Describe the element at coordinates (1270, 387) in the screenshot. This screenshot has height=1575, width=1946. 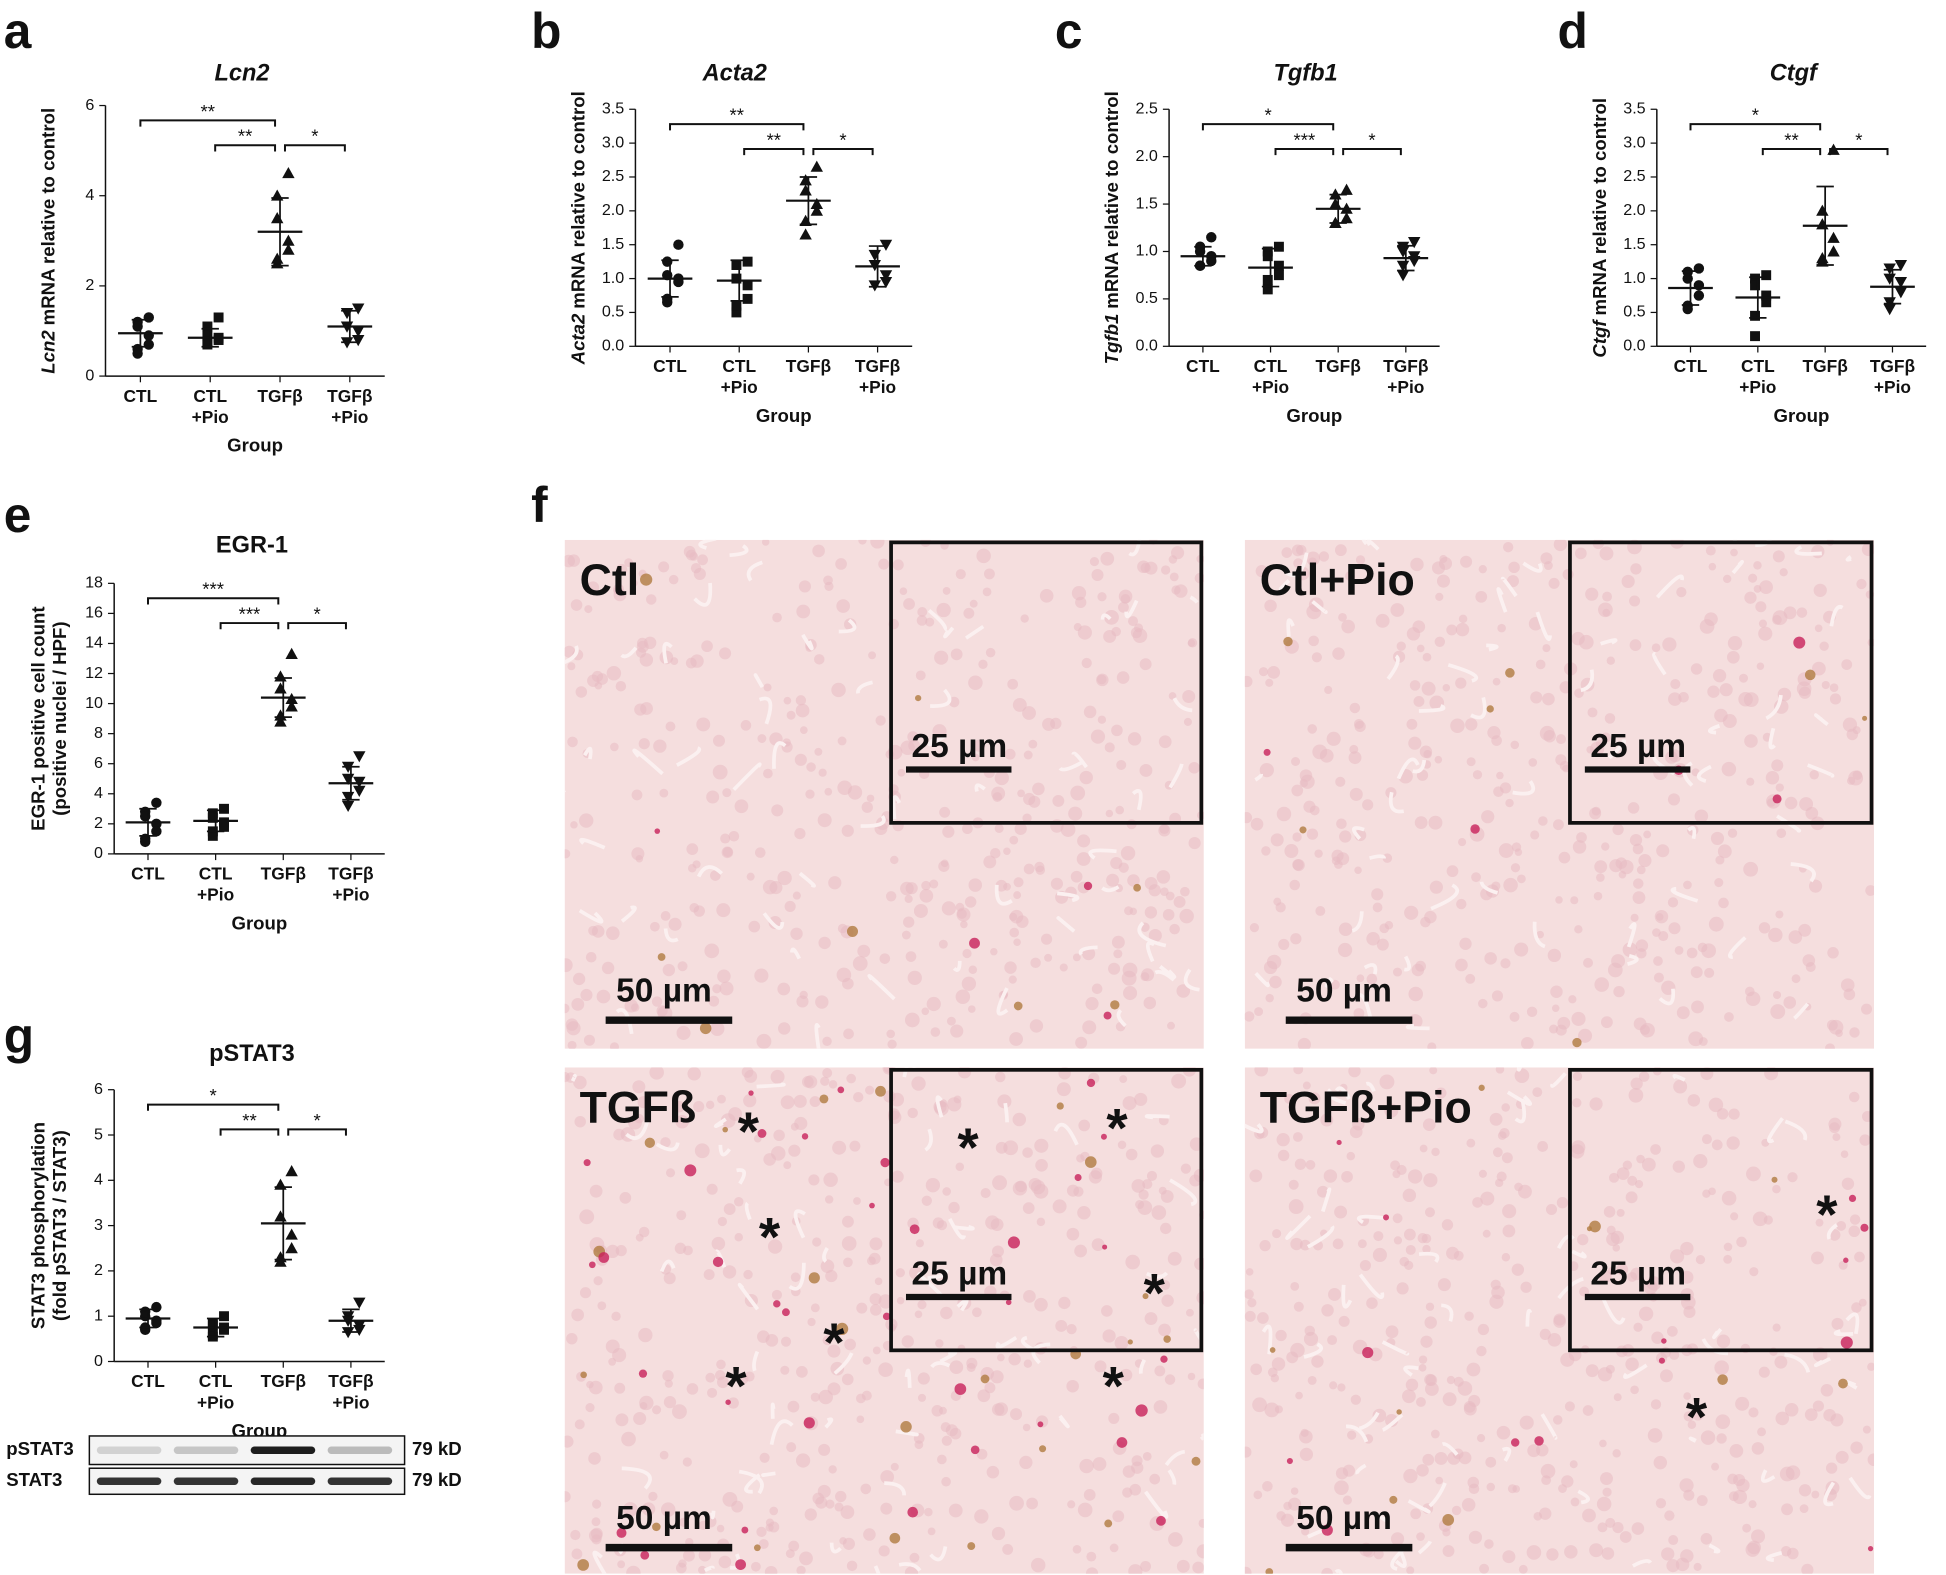
I see `x-tick-label: +Pio` at that location.